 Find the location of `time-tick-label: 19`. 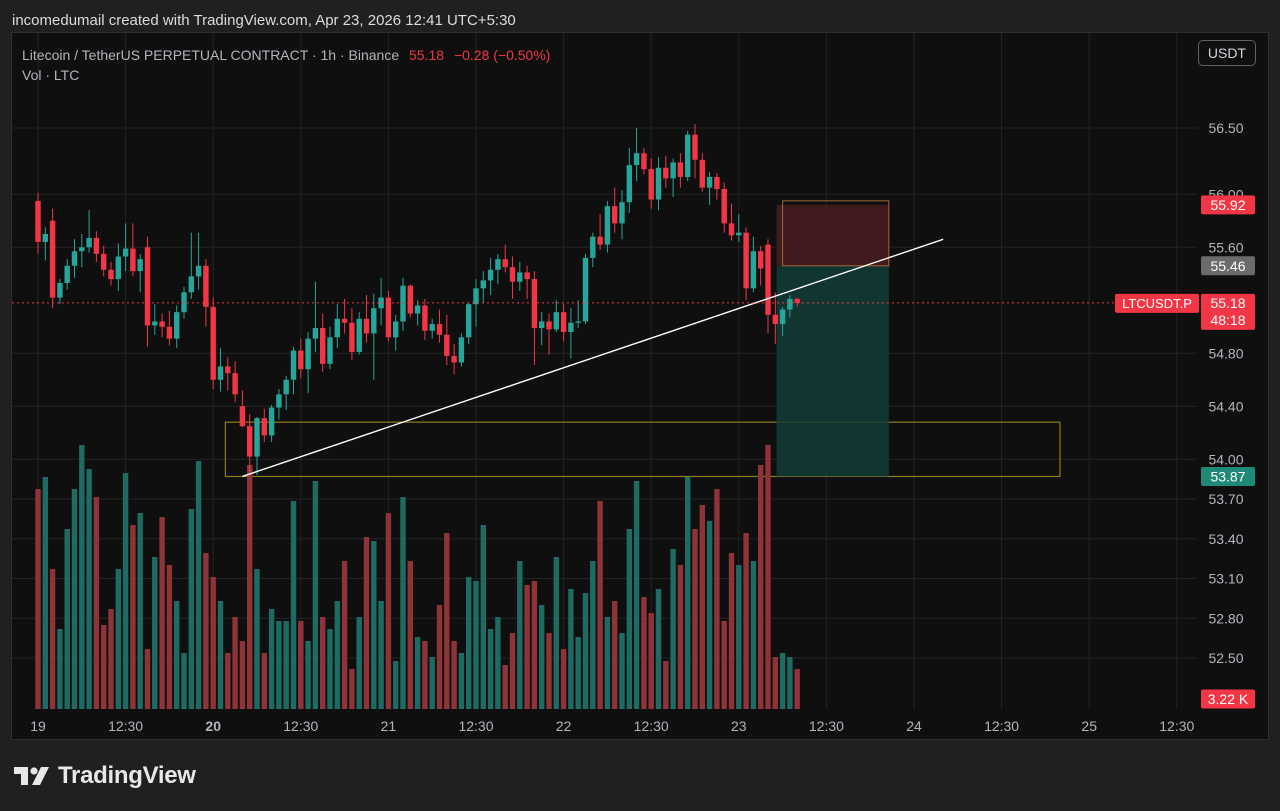

time-tick-label: 19 is located at coordinates (38, 726).